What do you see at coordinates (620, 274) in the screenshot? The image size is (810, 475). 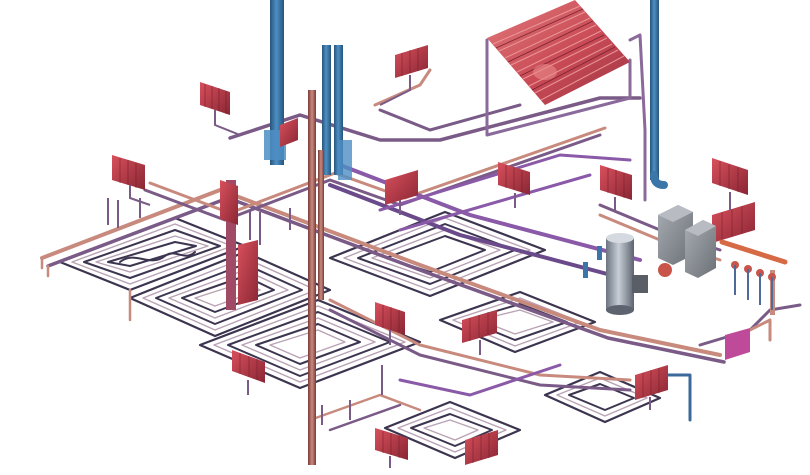 I see `storage-tank` at bounding box center [620, 274].